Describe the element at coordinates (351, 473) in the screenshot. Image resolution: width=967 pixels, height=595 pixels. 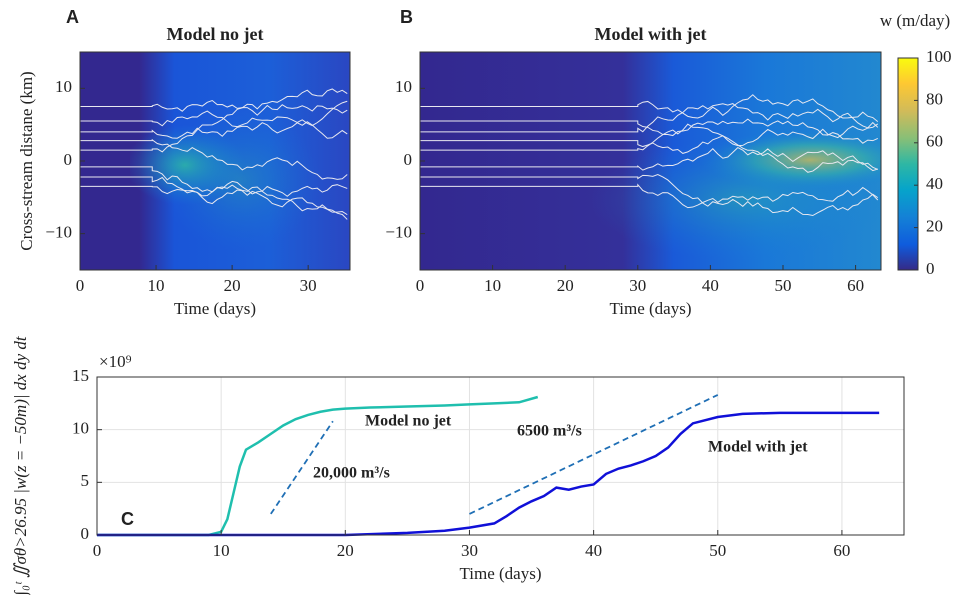
I see `annotation: 20,000 m³/s` at that location.